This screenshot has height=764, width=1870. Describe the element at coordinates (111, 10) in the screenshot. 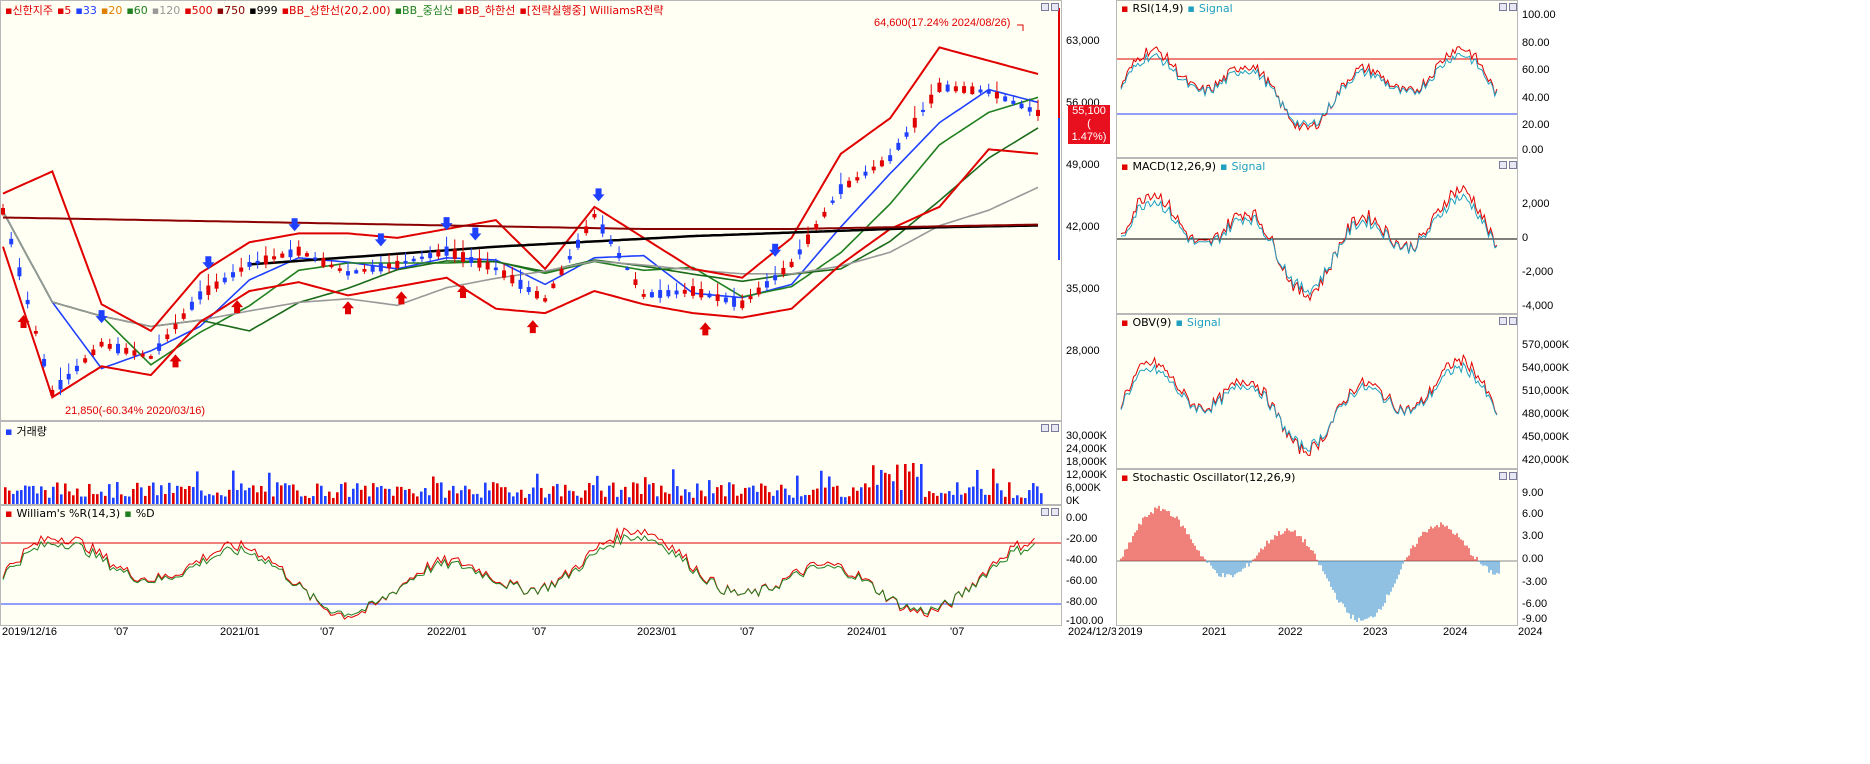

I see `legend-item: ▪20` at that location.